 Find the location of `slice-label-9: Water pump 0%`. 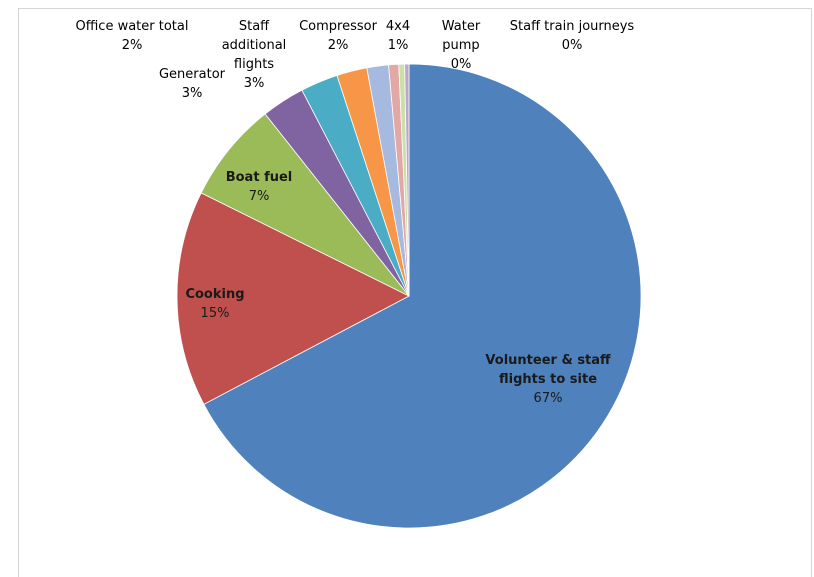

slice-label-9: Water pump 0% is located at coordinates (461, 45).